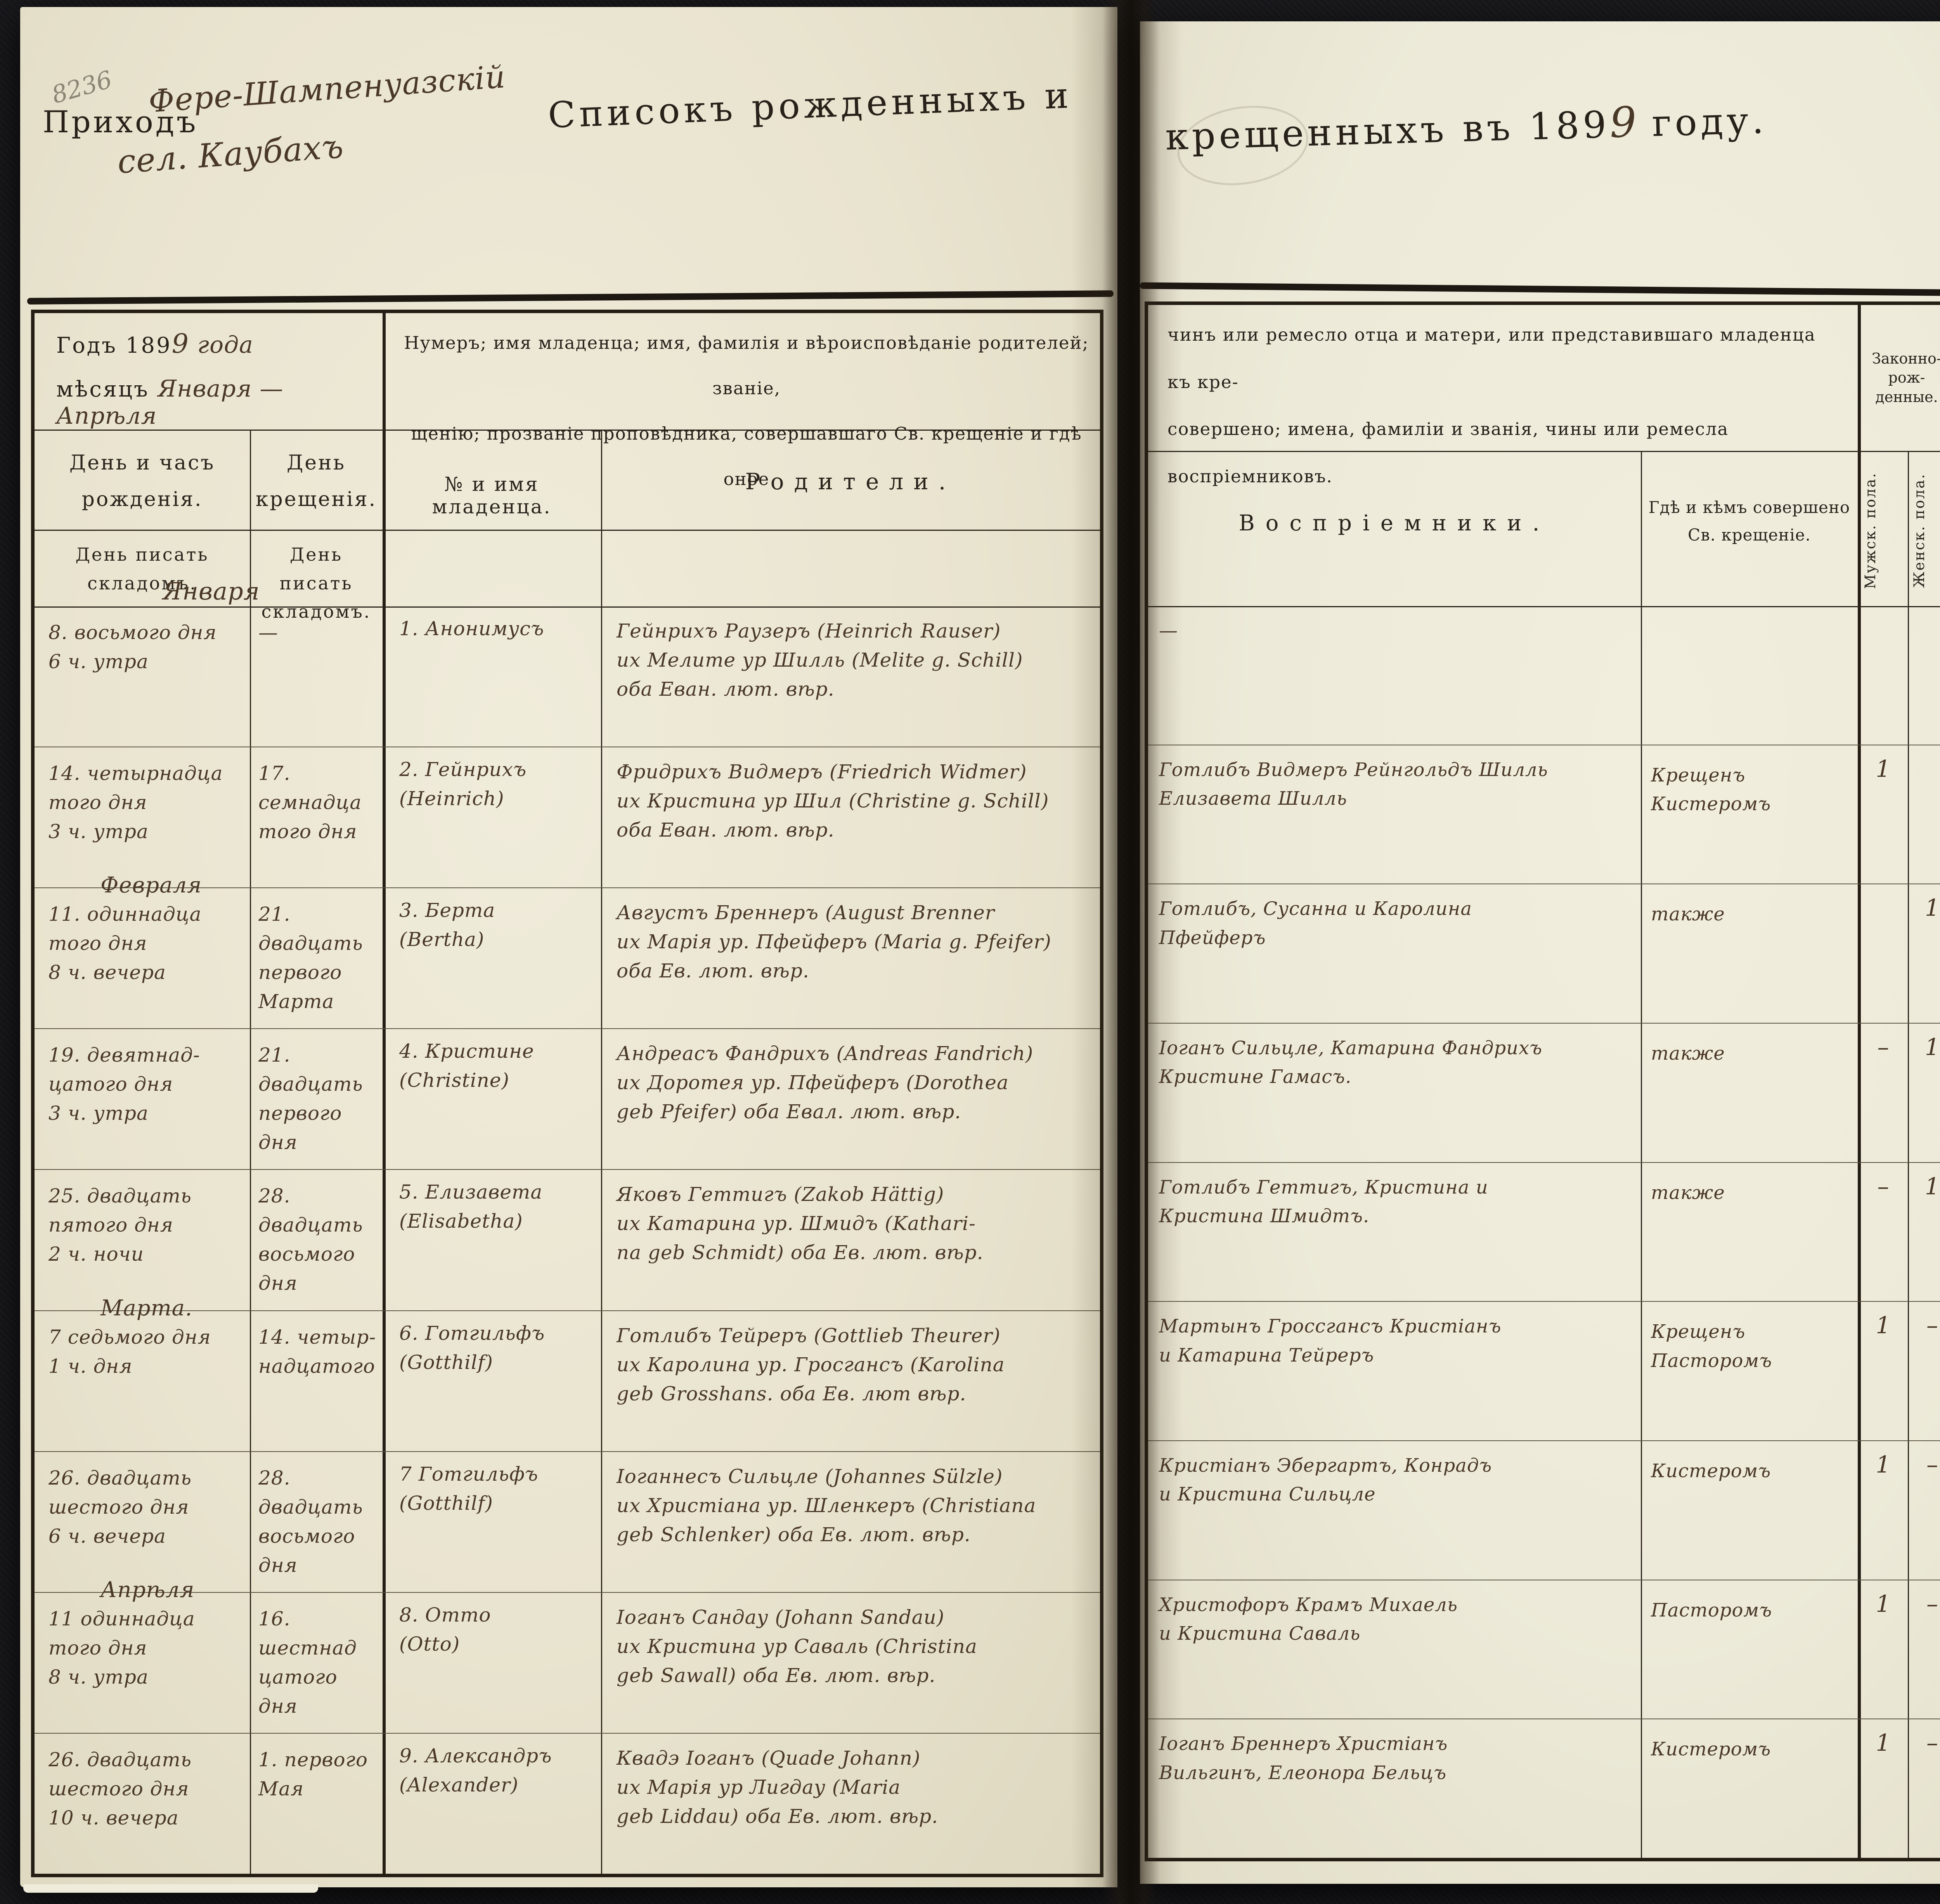 The width and height of the screenshot is (1940, 1904). What do you see at coordinates (471, 1207) in the screenshot?
I see `child-name-cell: 5. Елизавета (Elisabetha)` at bounding box center [471, 1207].